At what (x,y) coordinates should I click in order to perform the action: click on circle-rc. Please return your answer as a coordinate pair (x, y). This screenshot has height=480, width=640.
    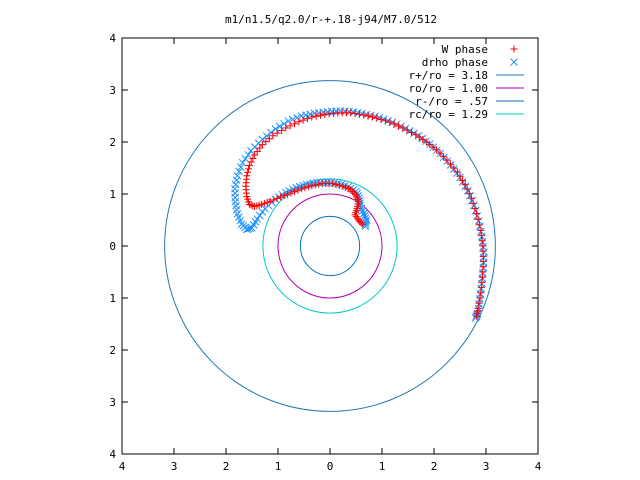
    Looking at the image, I should click on (330, 246).